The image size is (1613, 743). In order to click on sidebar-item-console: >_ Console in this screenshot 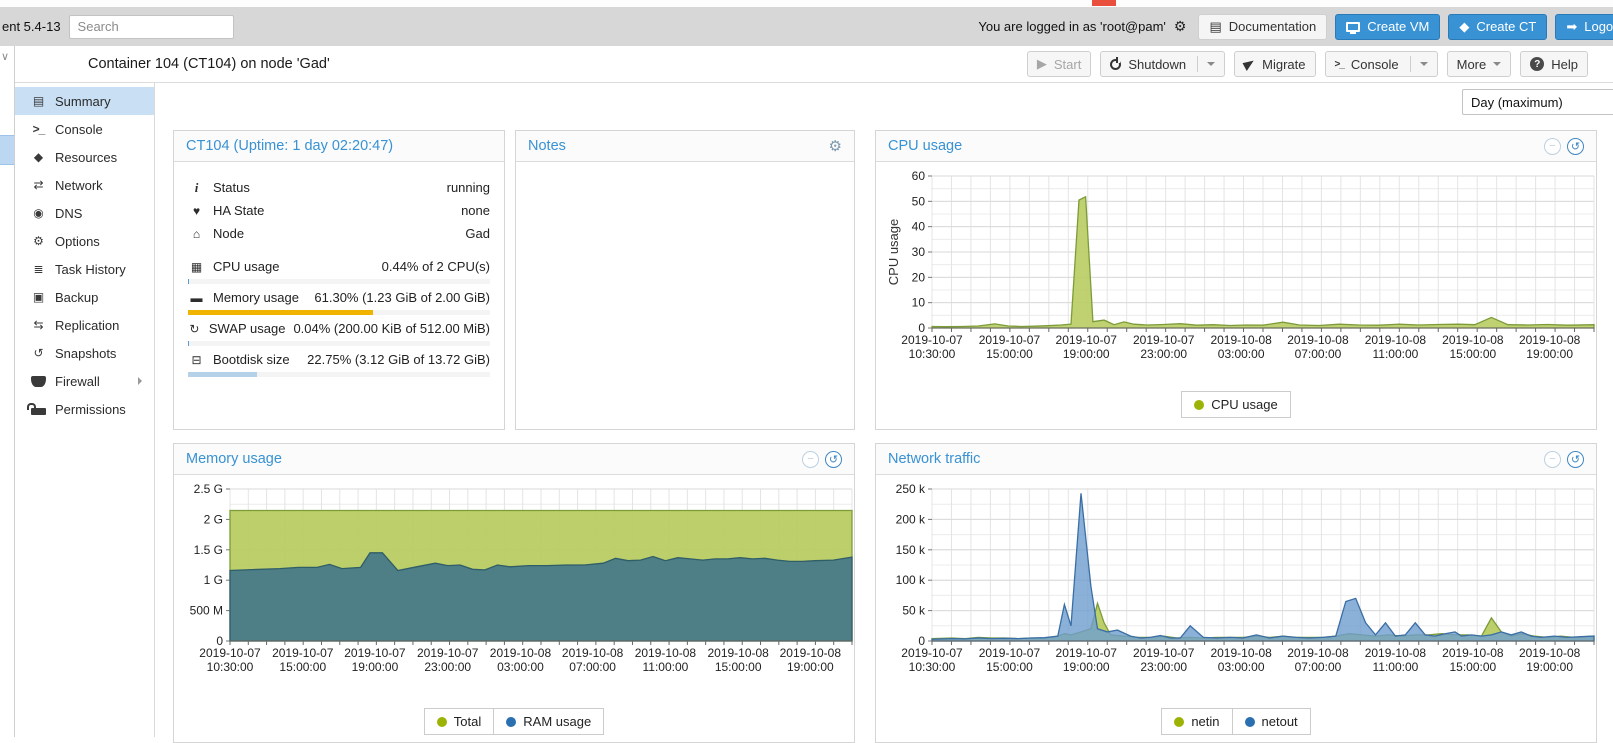, I will do `click(84, 129)`.